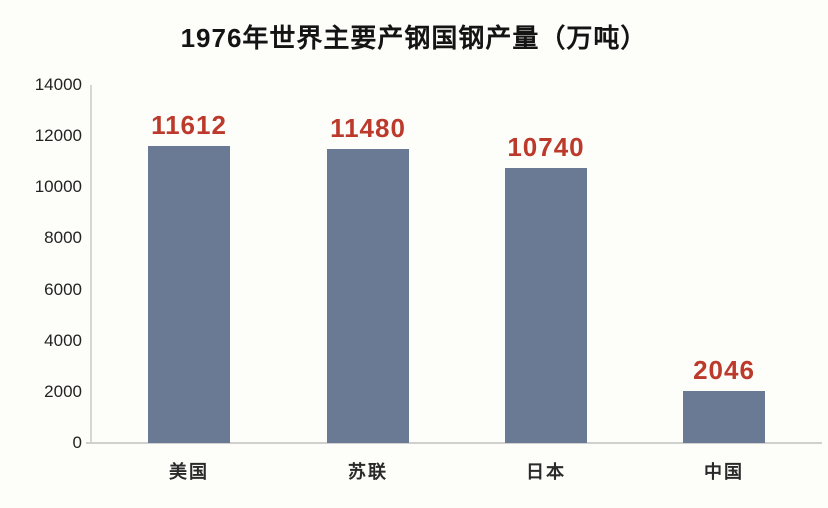  Describe the element at coordinates (41, 264) in the screenshot. I see `y-axis-tick-labels: 14000 12000 10000 8000 6000 4000 2000 0` at that location.